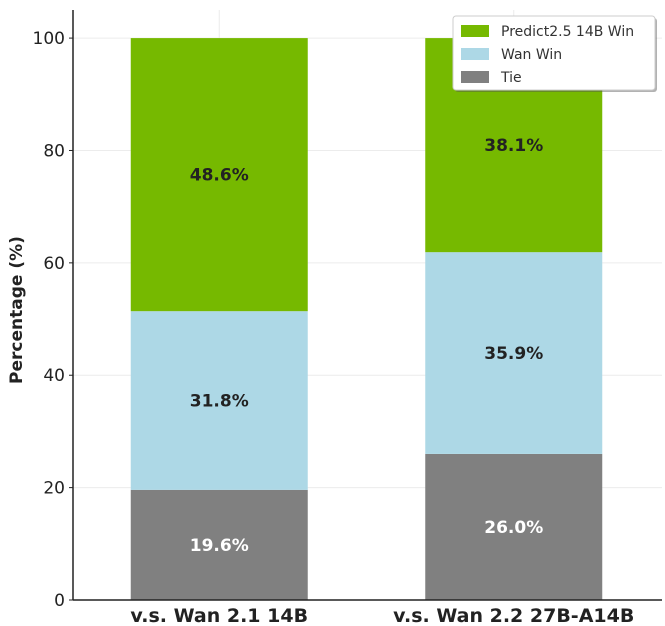  What do you see at coordinates (511, 78) in the screenshot?
I see `legend-label: Tie` at bounding box center [511, 78].